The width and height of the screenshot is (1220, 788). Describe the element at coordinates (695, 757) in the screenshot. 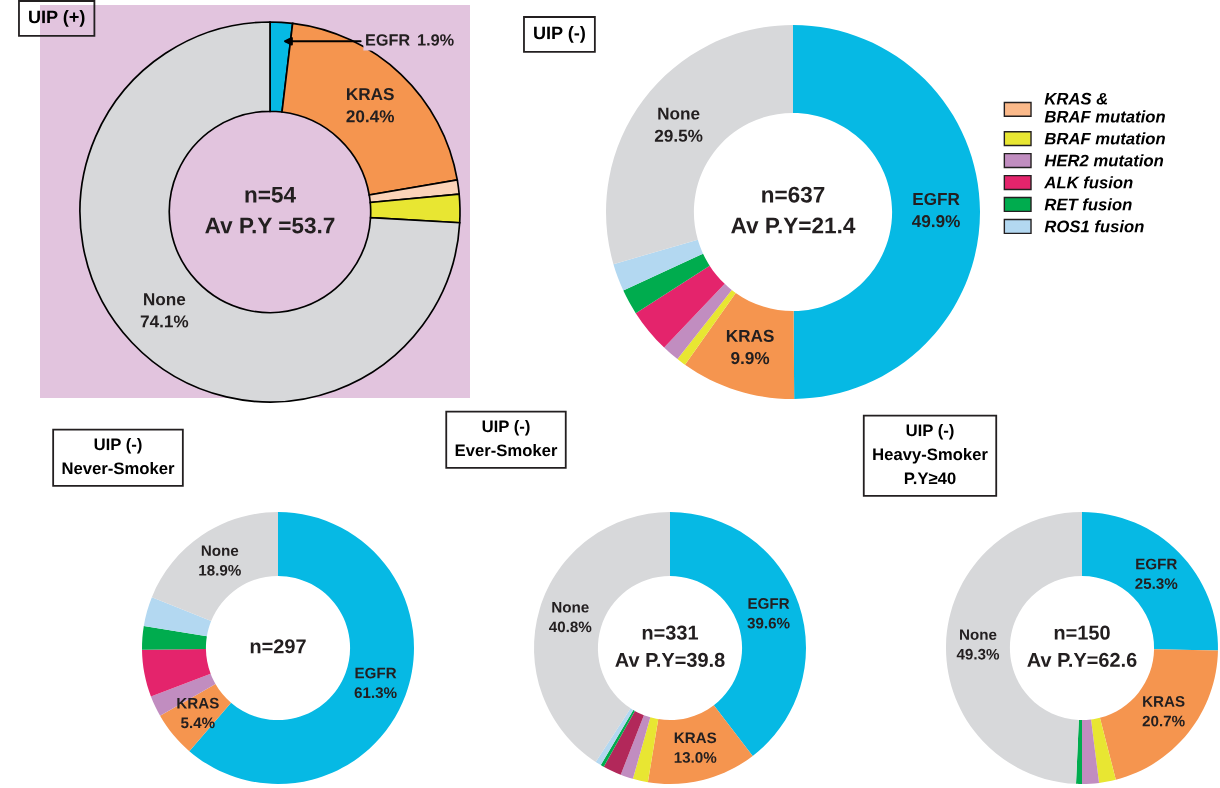

I see `data-label: 13.0%` at that location.